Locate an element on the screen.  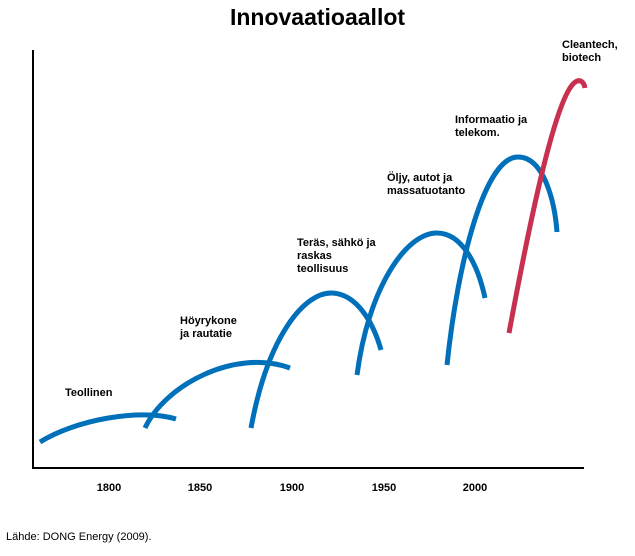
x-tick-1900: 1900 is located at coordinates (292, 488).